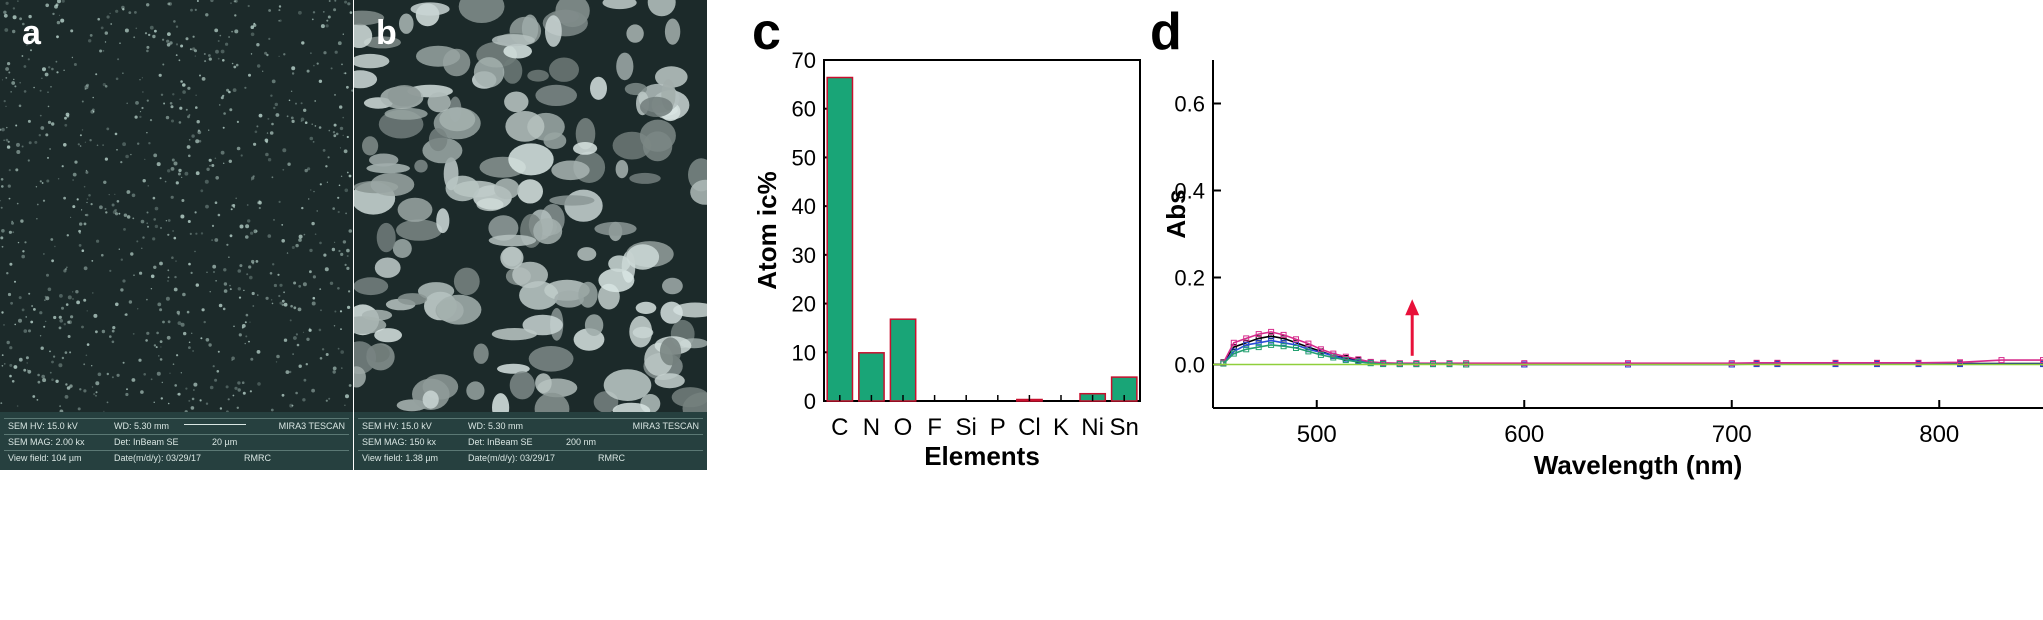 The image size is (2043, 620). Describe the element at coordinates (311, 426) in the screenshot. I see `sem-brand: MIRA3 TESCAN` at that location.